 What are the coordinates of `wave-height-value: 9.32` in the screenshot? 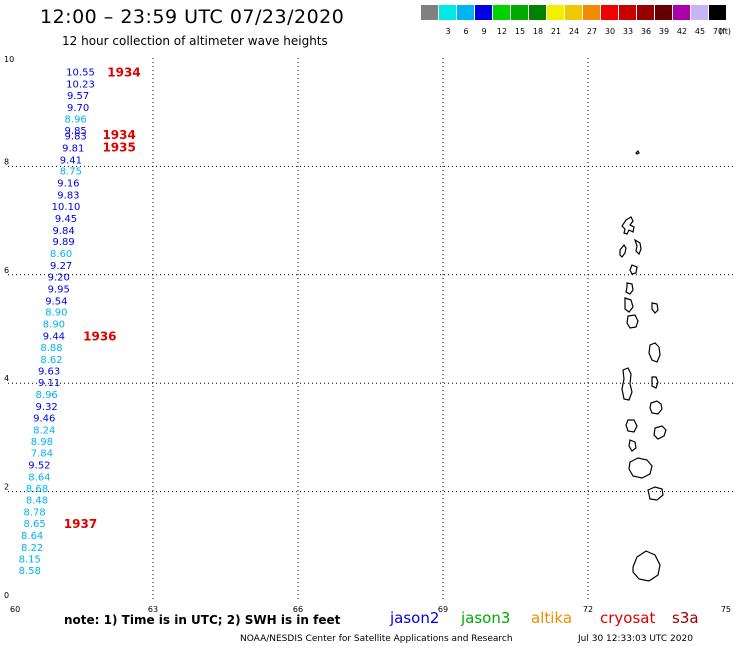 It's located at (47, 407).